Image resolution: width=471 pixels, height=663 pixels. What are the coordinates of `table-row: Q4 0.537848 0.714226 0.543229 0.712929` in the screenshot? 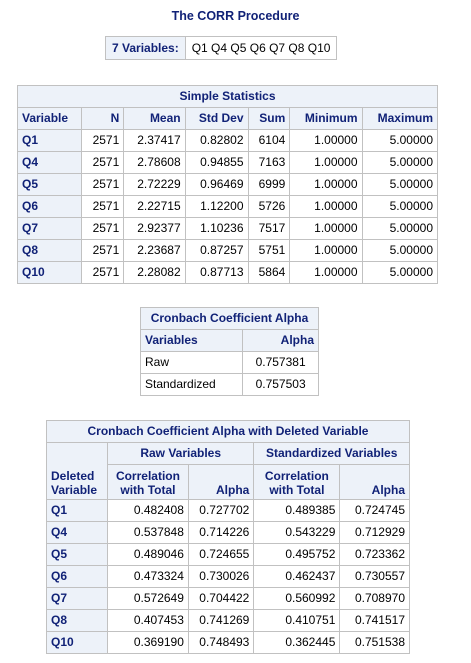 It's located at (228, 532).